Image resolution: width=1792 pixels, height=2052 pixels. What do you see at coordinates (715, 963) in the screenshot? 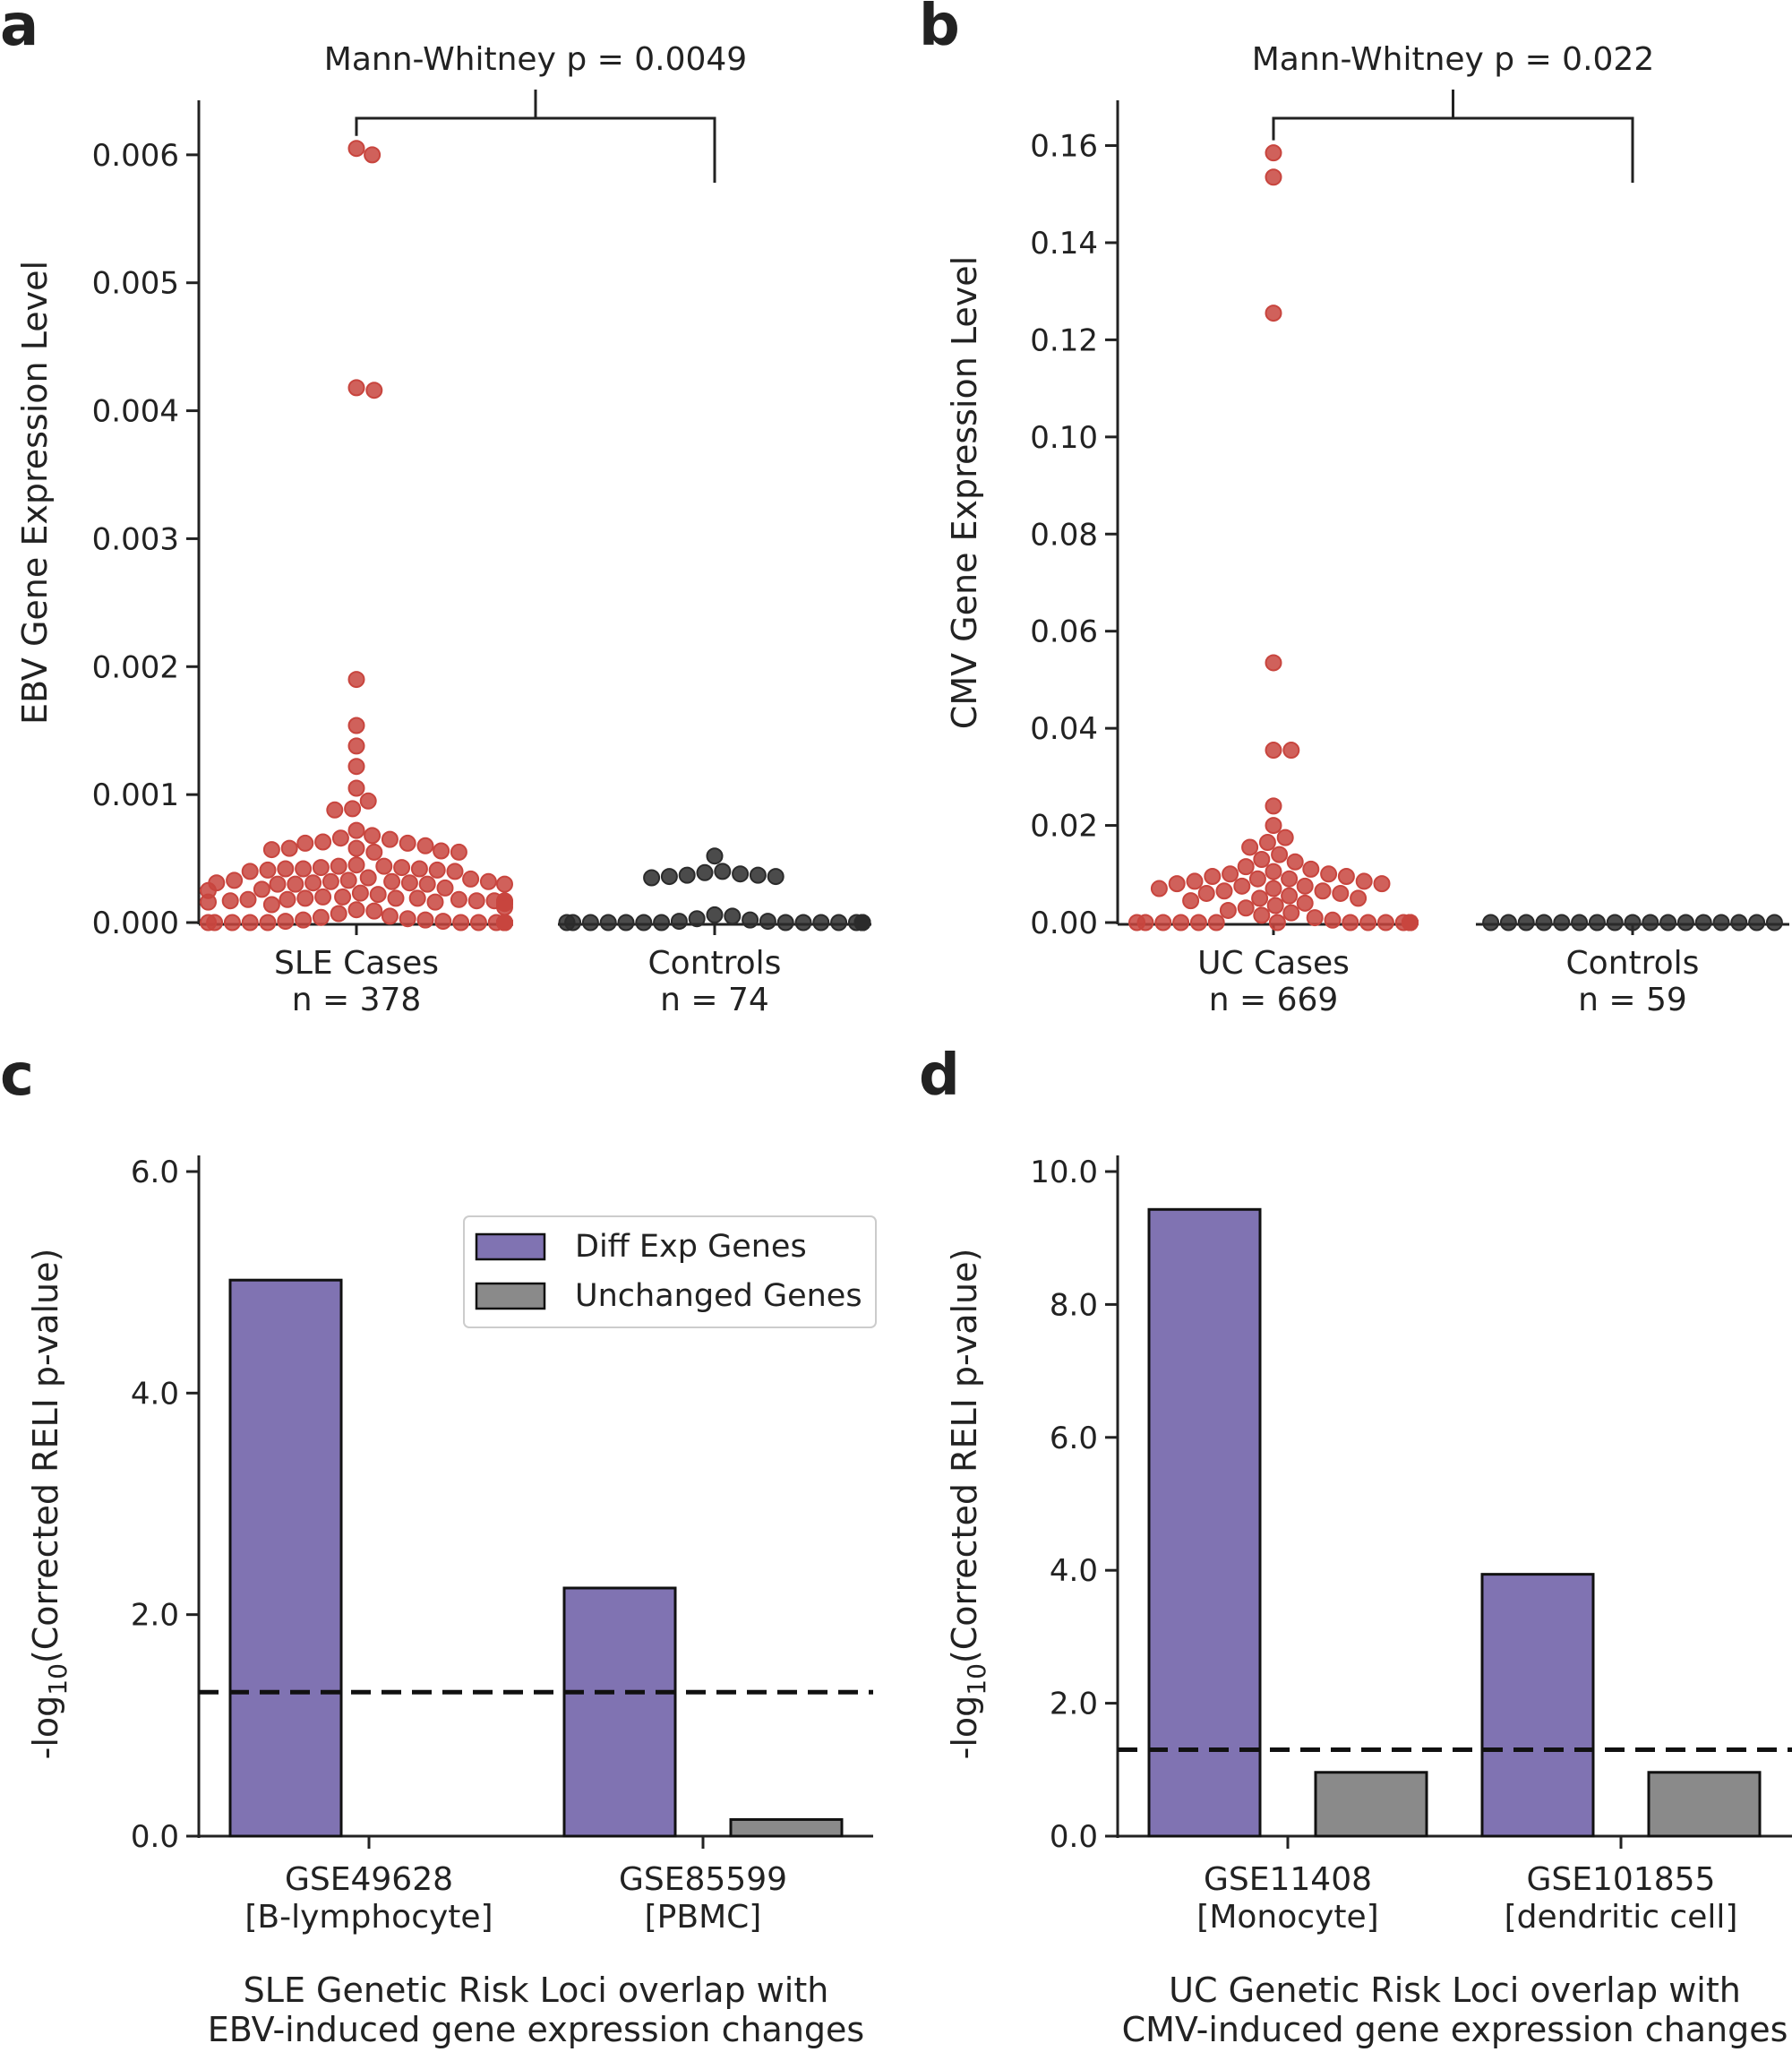
I see `group-label: Controls` at bounding box center [715, 963].